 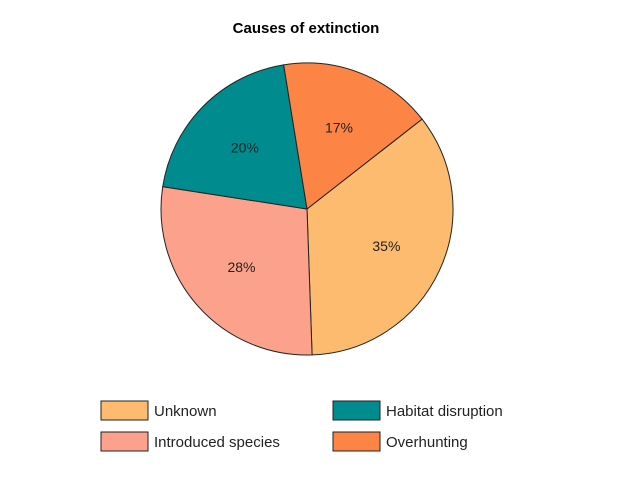 I want to click on slice-label-habitat-disruption: 20%, so click(x=245, y=147).